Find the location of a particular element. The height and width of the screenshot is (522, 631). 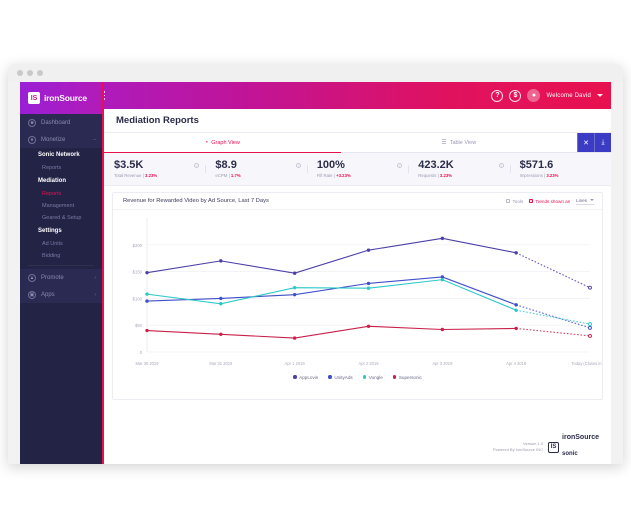

help-icon: ? is located at coordinates (497, 95).